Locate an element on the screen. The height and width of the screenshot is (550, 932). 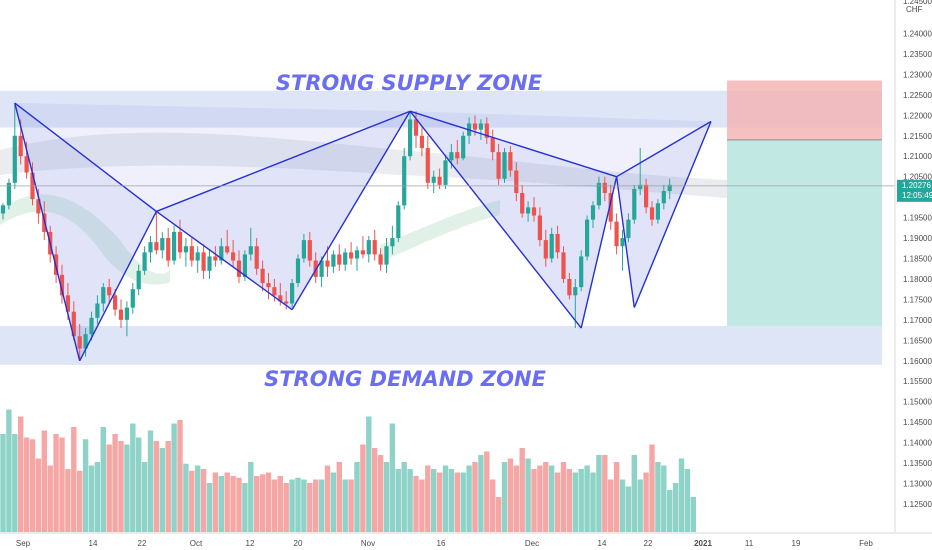
currency-label: CHF is located at coordinates (914, 9).